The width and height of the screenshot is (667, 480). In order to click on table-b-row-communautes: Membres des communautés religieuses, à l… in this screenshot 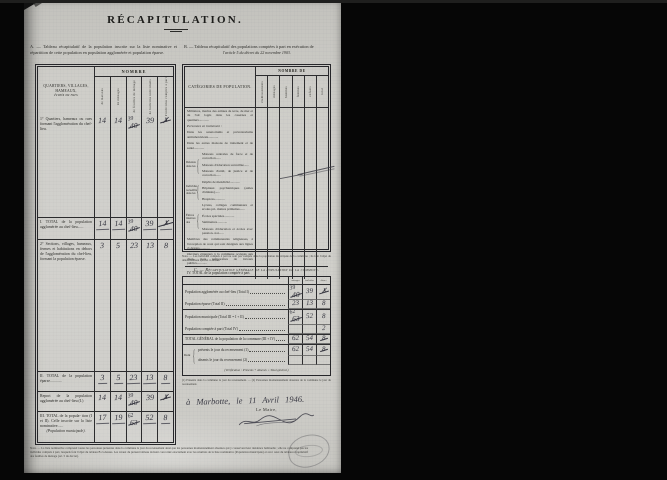, I will do `click(256, 244)`.